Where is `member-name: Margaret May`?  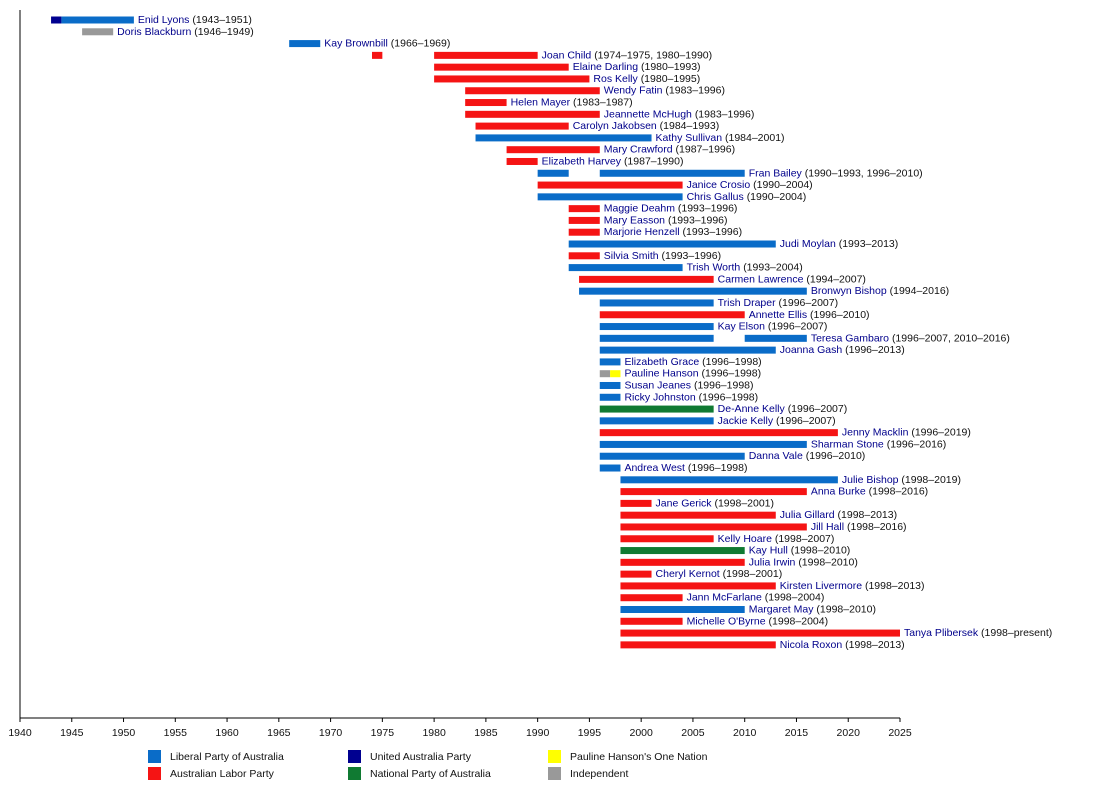
member-name: Margaret May is located at coordinates (782, 609).